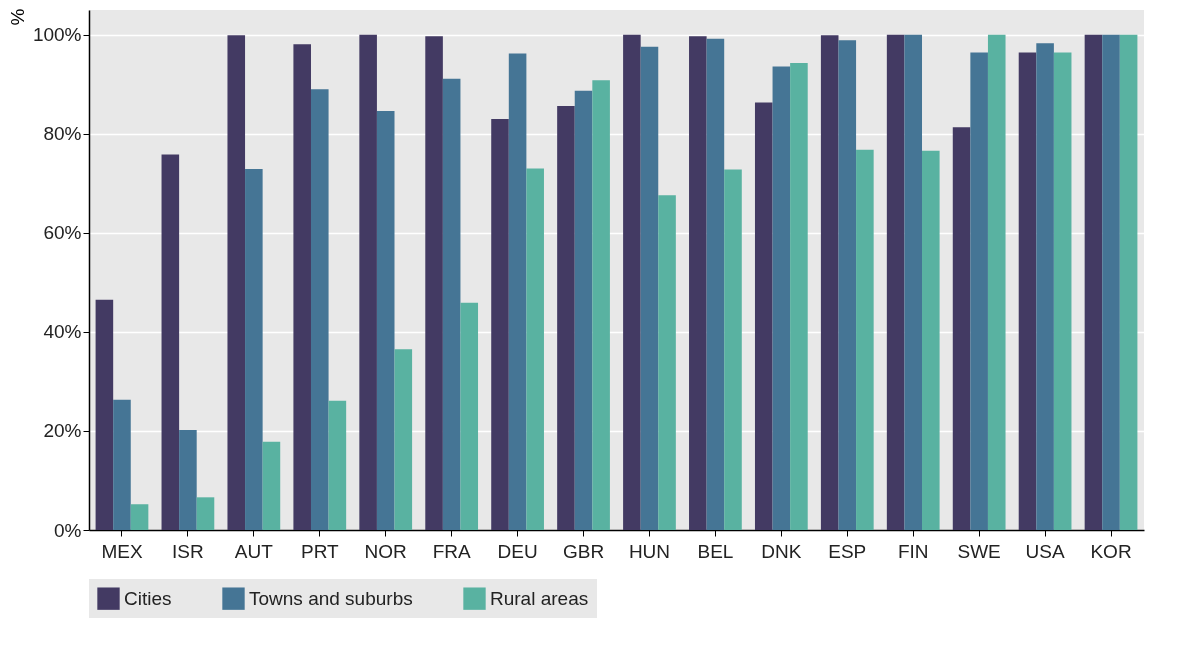 The width and height of the screenshot is (1177, 645). Describe the element at coordinates (451, 551) in the screenshot. I see `x-tick-label: FRA` at that location.